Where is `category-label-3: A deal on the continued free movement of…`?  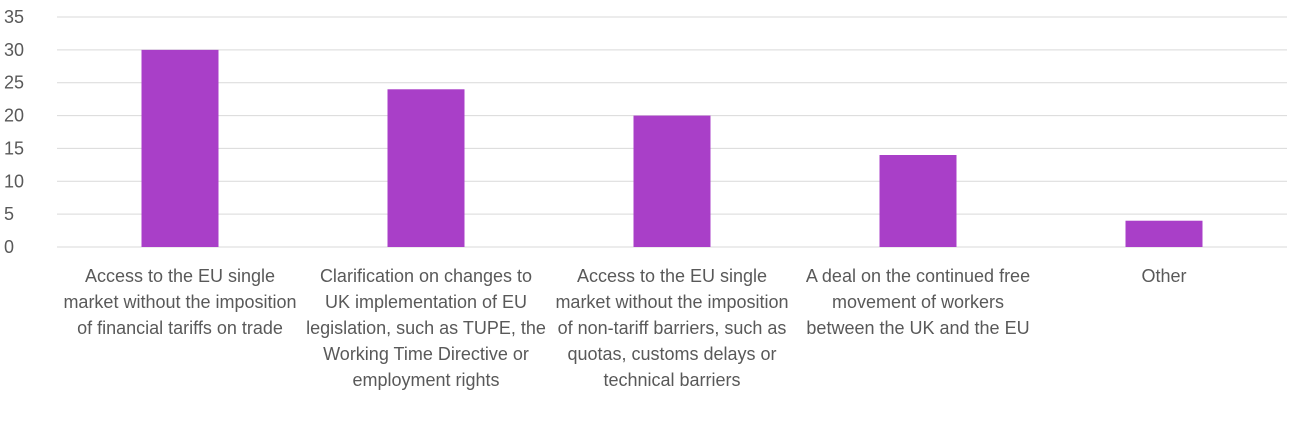
category-label-3: A deal on the continued free movement of… is located at coordinates (918, 302).